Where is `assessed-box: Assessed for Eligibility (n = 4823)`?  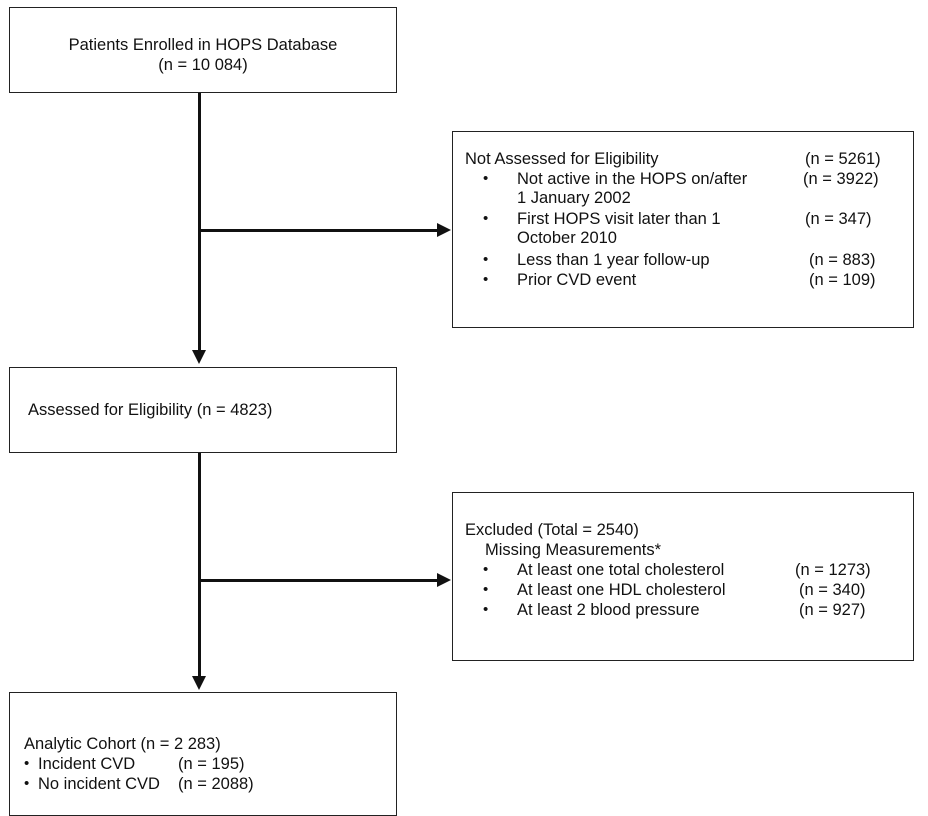 assessed-box: Assessed for Eligibility (n = 4823) is located at coordinates (203, 410).